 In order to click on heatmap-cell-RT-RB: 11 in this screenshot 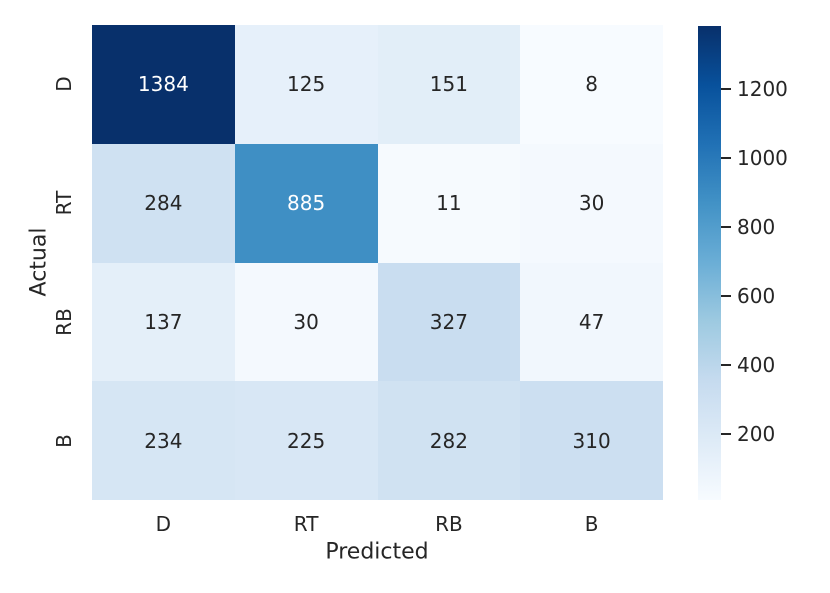, I will do `click(449, 203)`.